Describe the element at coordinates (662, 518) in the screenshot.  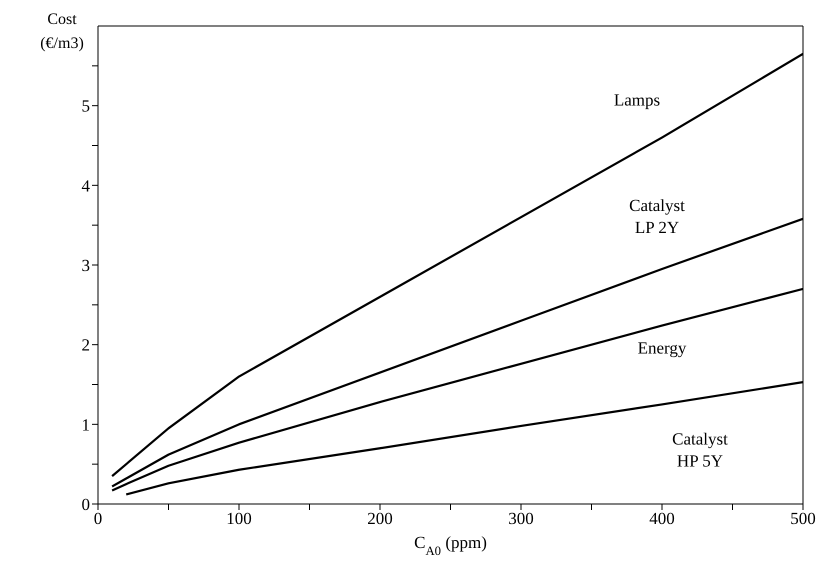
I see `x-tick-label: 400` at that location.